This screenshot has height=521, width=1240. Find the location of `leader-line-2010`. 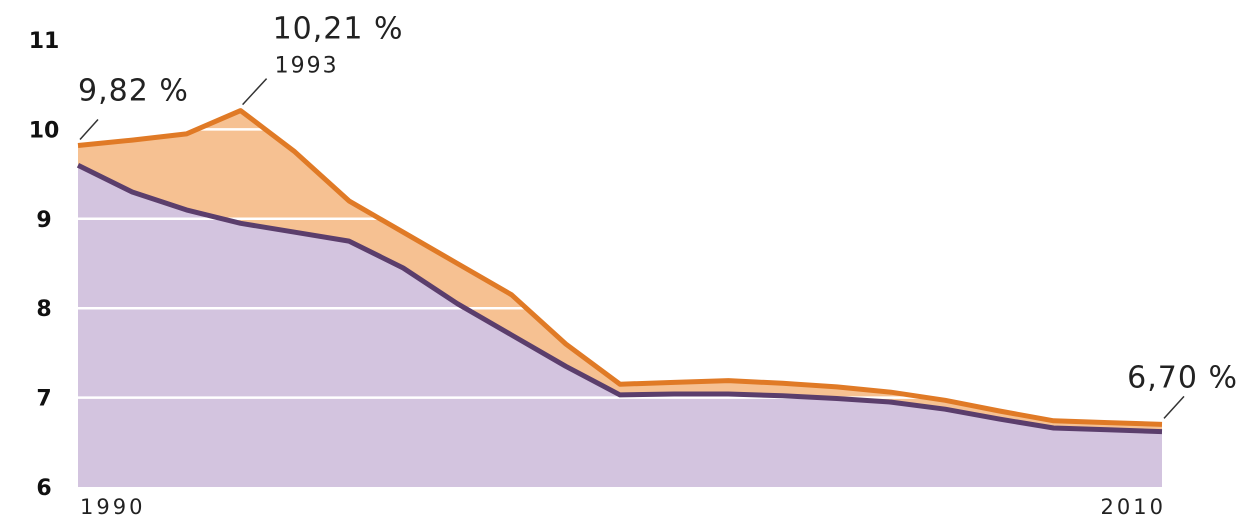

leader-line-2010 is located at coordinates (1174, 407).